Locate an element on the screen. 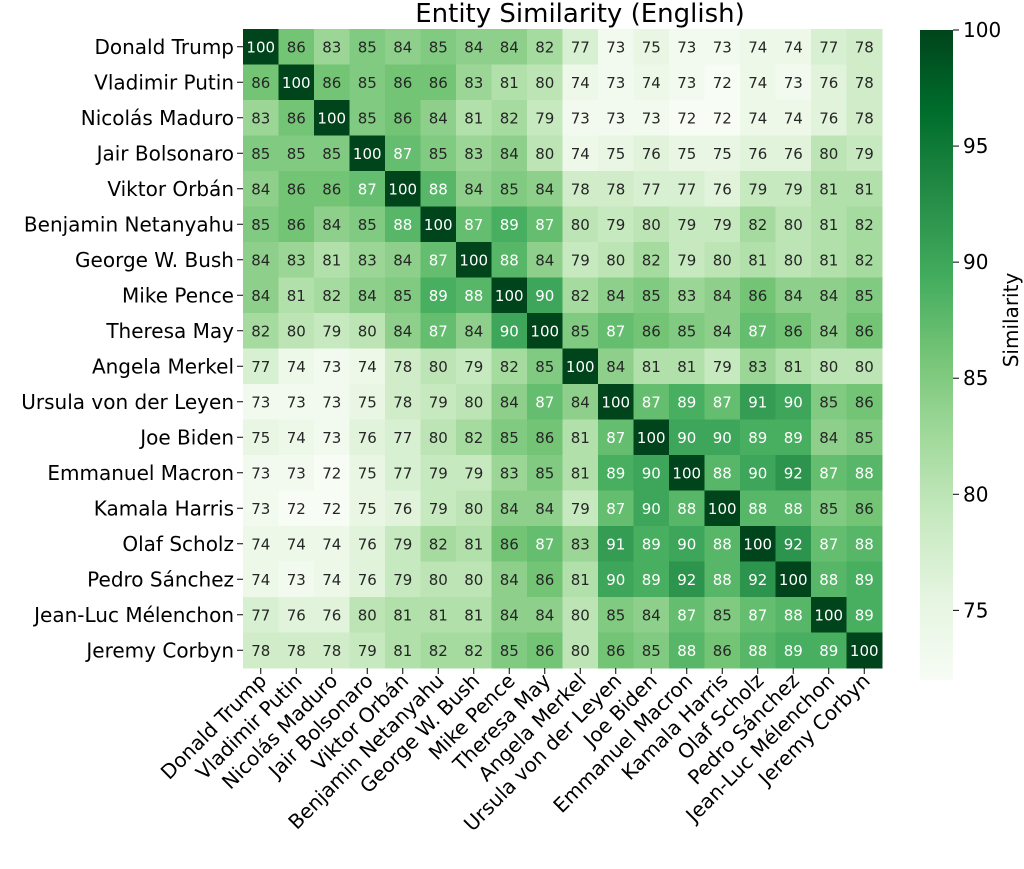  cell-value: 83 is located at coordinates (509, 473).